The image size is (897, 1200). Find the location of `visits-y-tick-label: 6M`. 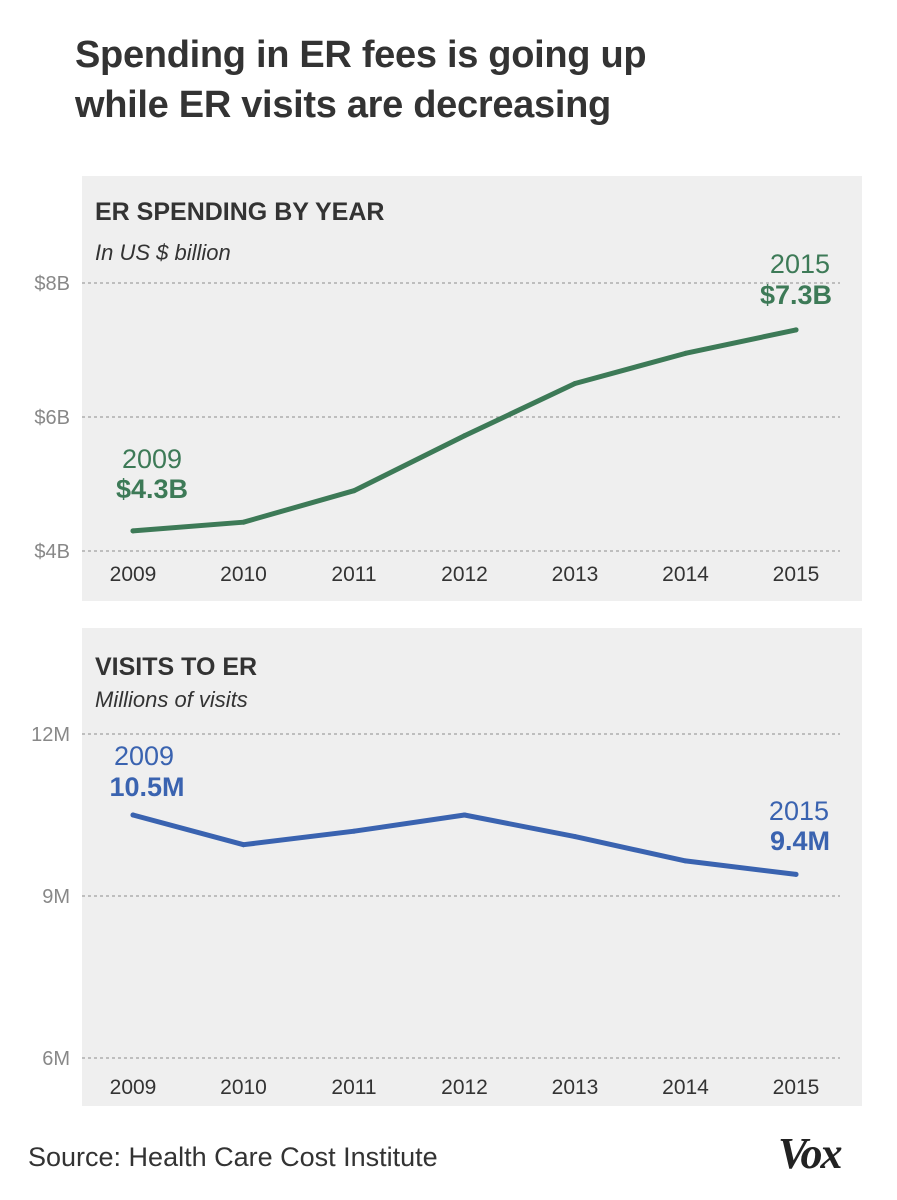

visits-y-tick-label: 6M is located at coordinates (56, 1059).